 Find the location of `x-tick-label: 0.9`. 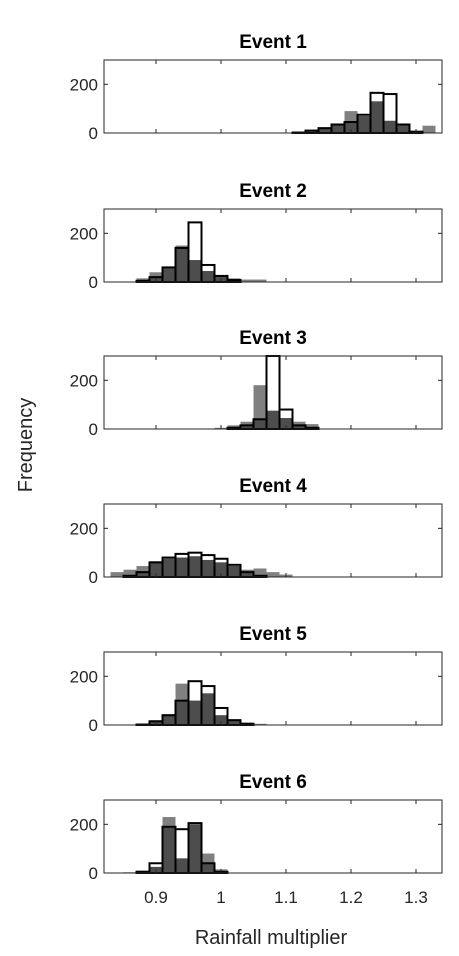

x-tick-label: 0.9 is located at coordinates (156, 897).